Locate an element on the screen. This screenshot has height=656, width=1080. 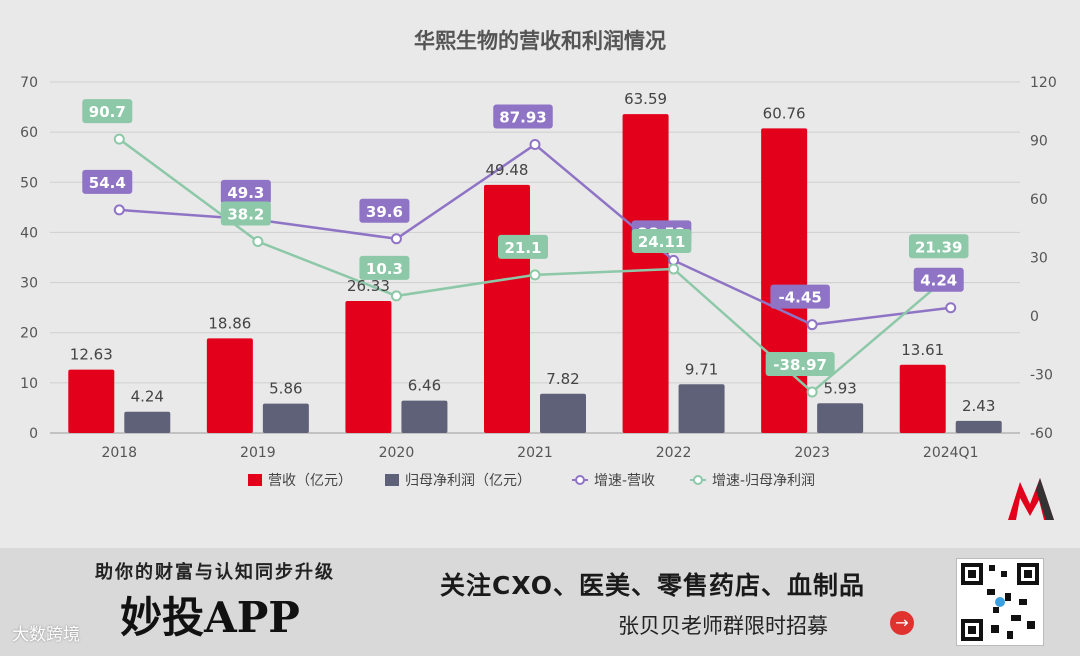
banner-recruit: 张贝贝老师群限时招募 is located at coordinates (723, 626).